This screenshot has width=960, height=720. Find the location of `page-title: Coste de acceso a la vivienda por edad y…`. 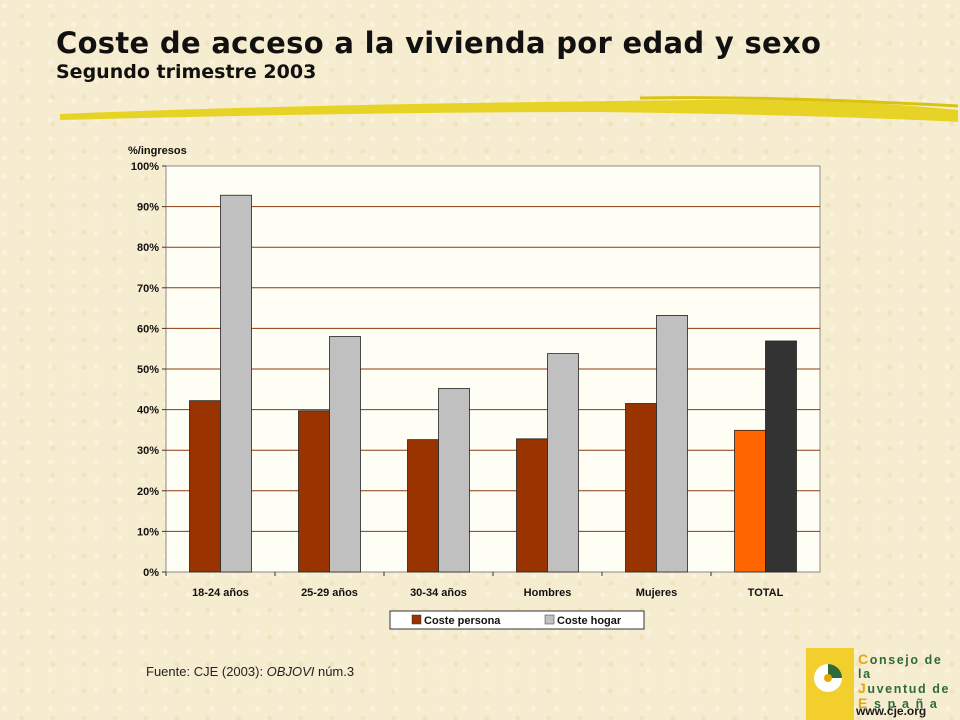

page-title: Coste de acceso a la vivienda por edad y… is located at coordinates (439, 43).